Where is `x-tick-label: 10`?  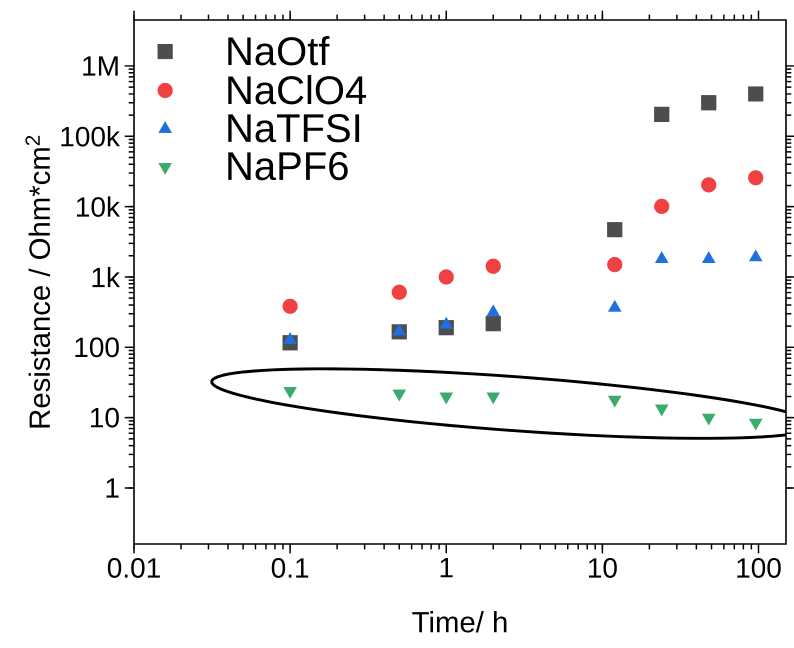
x-tick-label: 10 is located at coordinates (602, 568).